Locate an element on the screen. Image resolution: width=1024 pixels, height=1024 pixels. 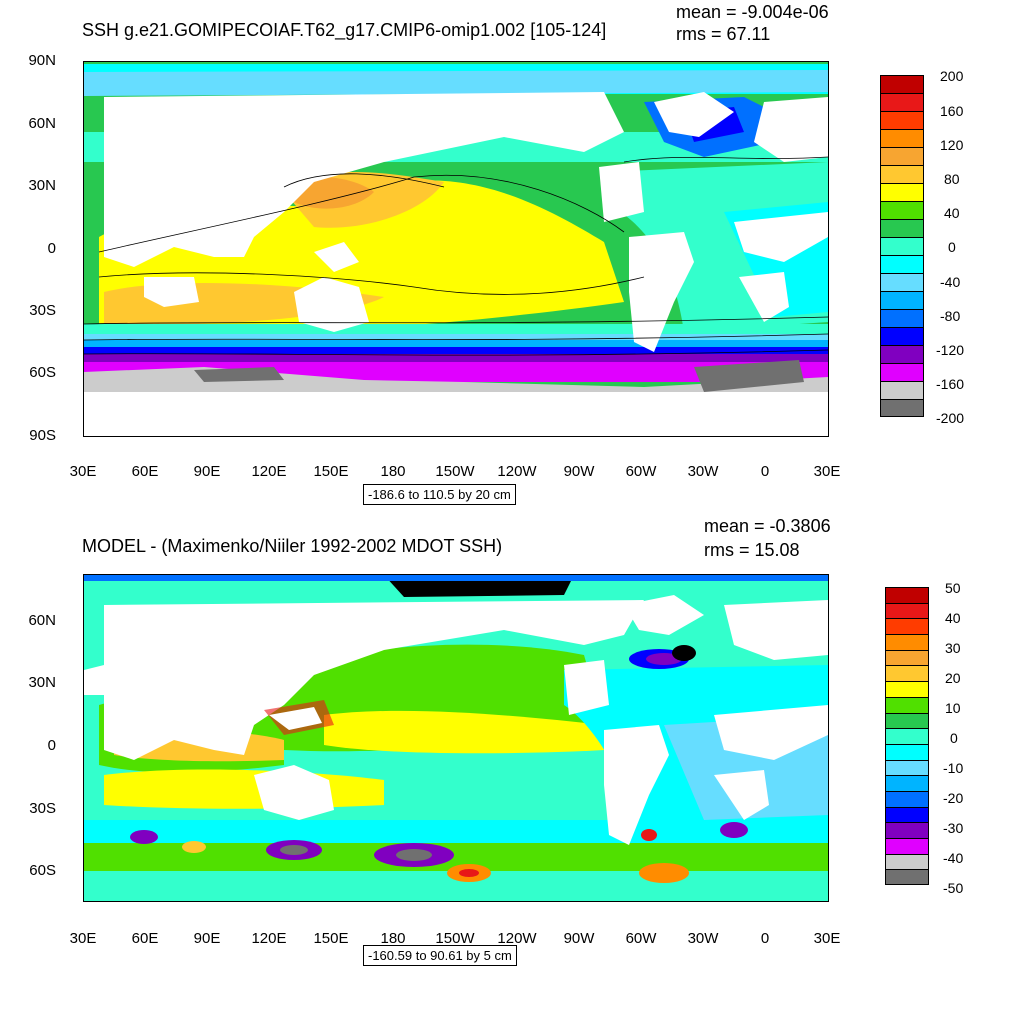
panel1-xtick: 60E is located at coordinates (145, 471).